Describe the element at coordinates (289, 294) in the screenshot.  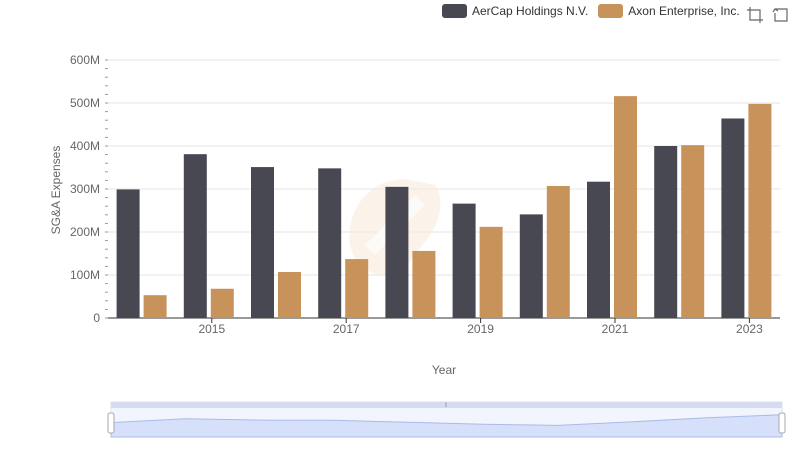
I see `bar-axon-2016` at that location.